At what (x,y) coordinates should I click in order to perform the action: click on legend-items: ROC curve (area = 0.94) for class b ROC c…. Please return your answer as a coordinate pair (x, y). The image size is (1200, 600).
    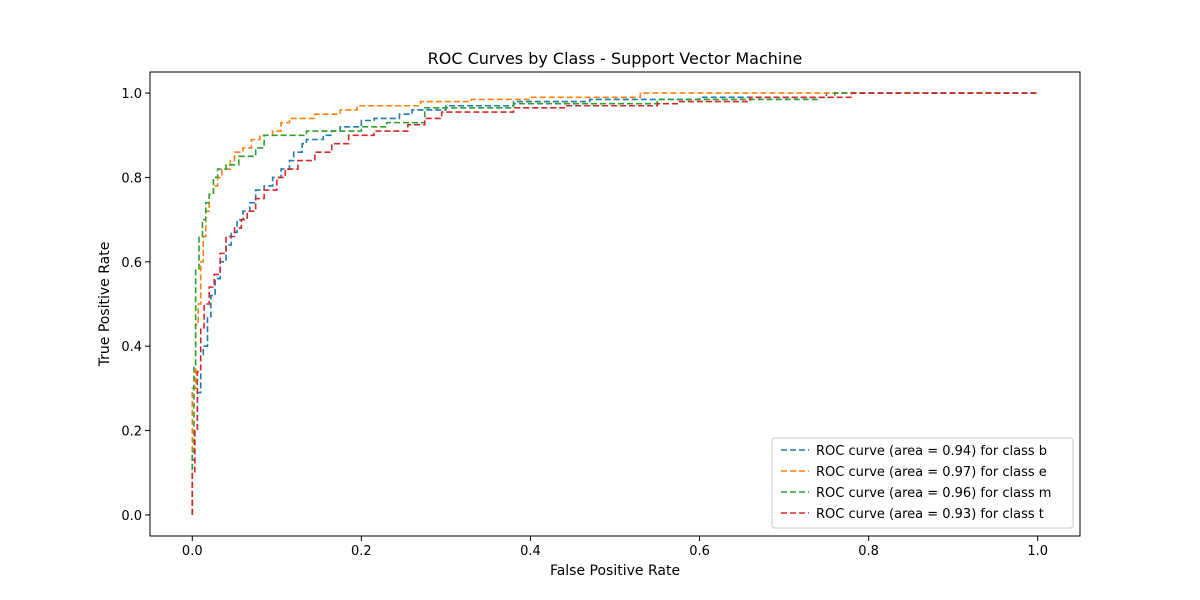
    Looking at the image, I should click on (916, 483).